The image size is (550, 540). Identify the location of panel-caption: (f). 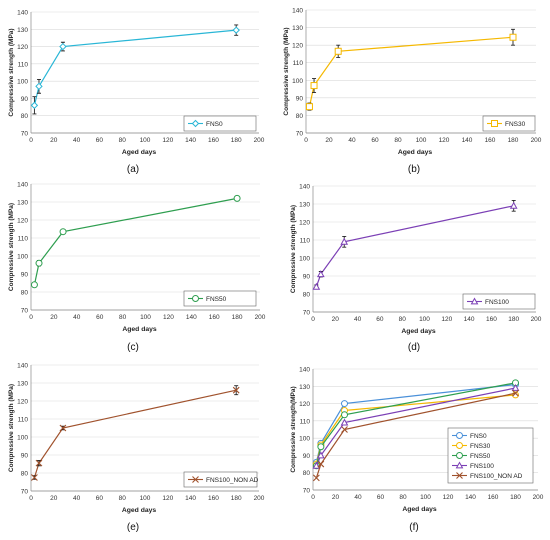
(413, 527).